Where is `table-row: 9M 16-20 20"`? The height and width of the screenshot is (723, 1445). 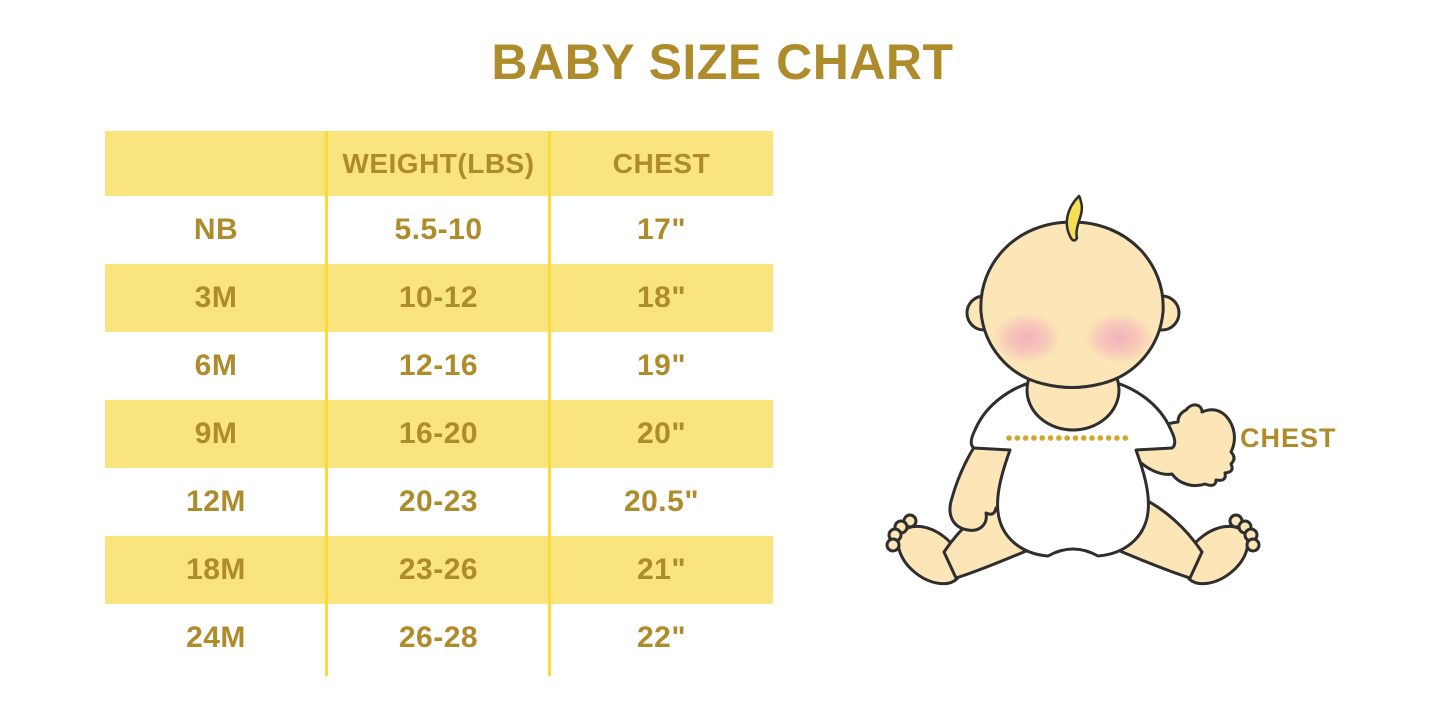
table-row: 9M 16-20 20" is located at coordinates (439, 434).